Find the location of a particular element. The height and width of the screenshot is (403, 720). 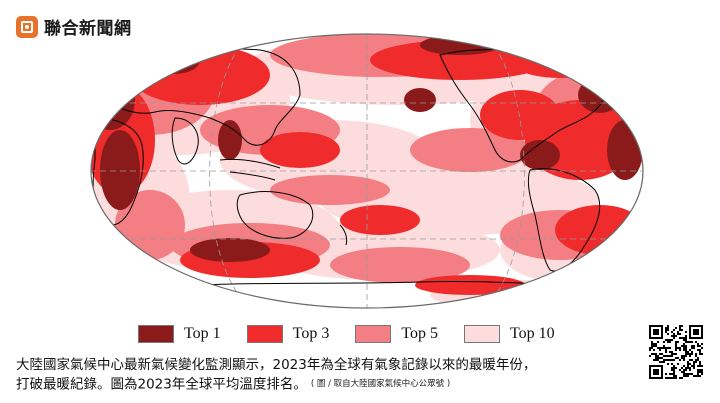

indonesia-coast is located at coordinates (250, 170).